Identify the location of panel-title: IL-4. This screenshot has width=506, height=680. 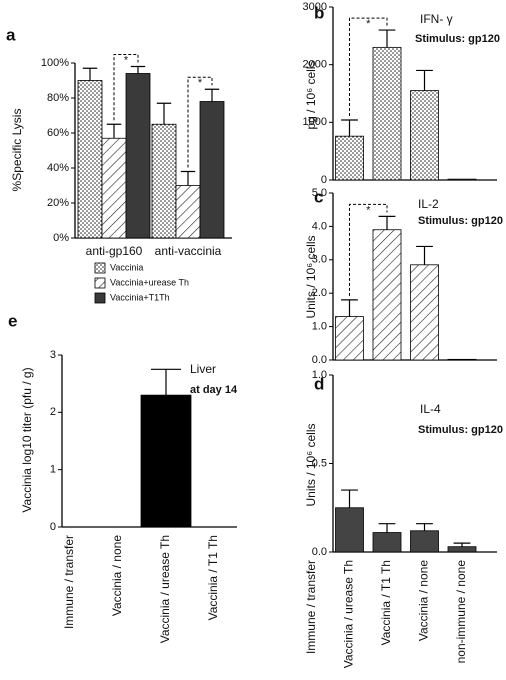
(430, 409).